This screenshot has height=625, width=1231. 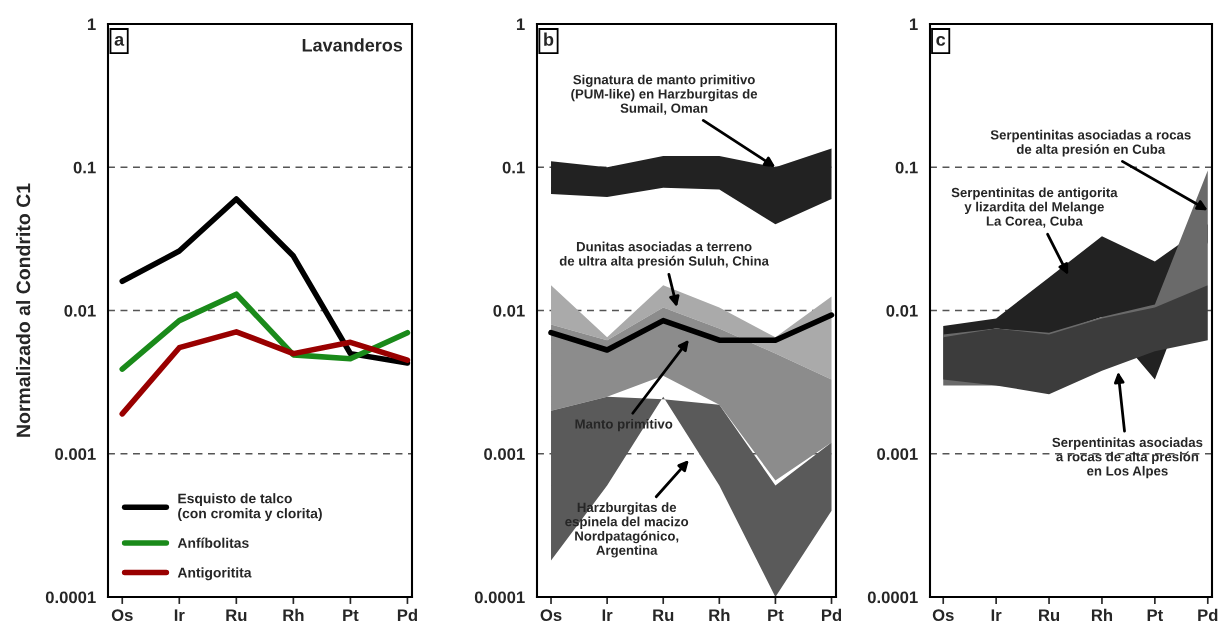 What do you see at coordinates (1090, 143) in the screenshot?
I see `annotation: Serpentinitas asociadas a rocas de alta presión en Cuba` at bounding box center [1090, 143].